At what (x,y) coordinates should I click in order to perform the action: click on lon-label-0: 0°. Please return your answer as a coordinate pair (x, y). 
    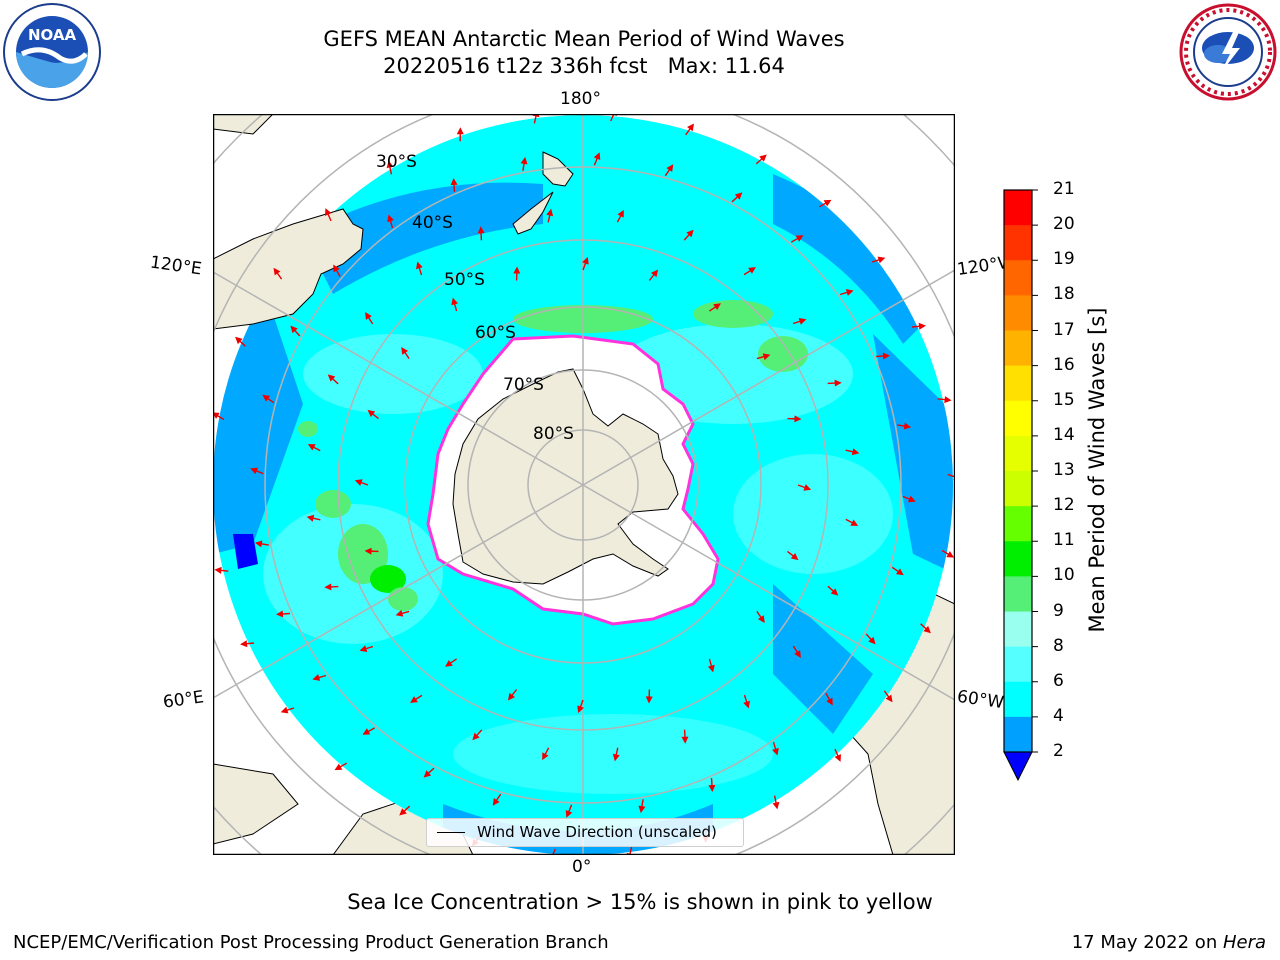
    Looking at the image, I should click on (582, 867).